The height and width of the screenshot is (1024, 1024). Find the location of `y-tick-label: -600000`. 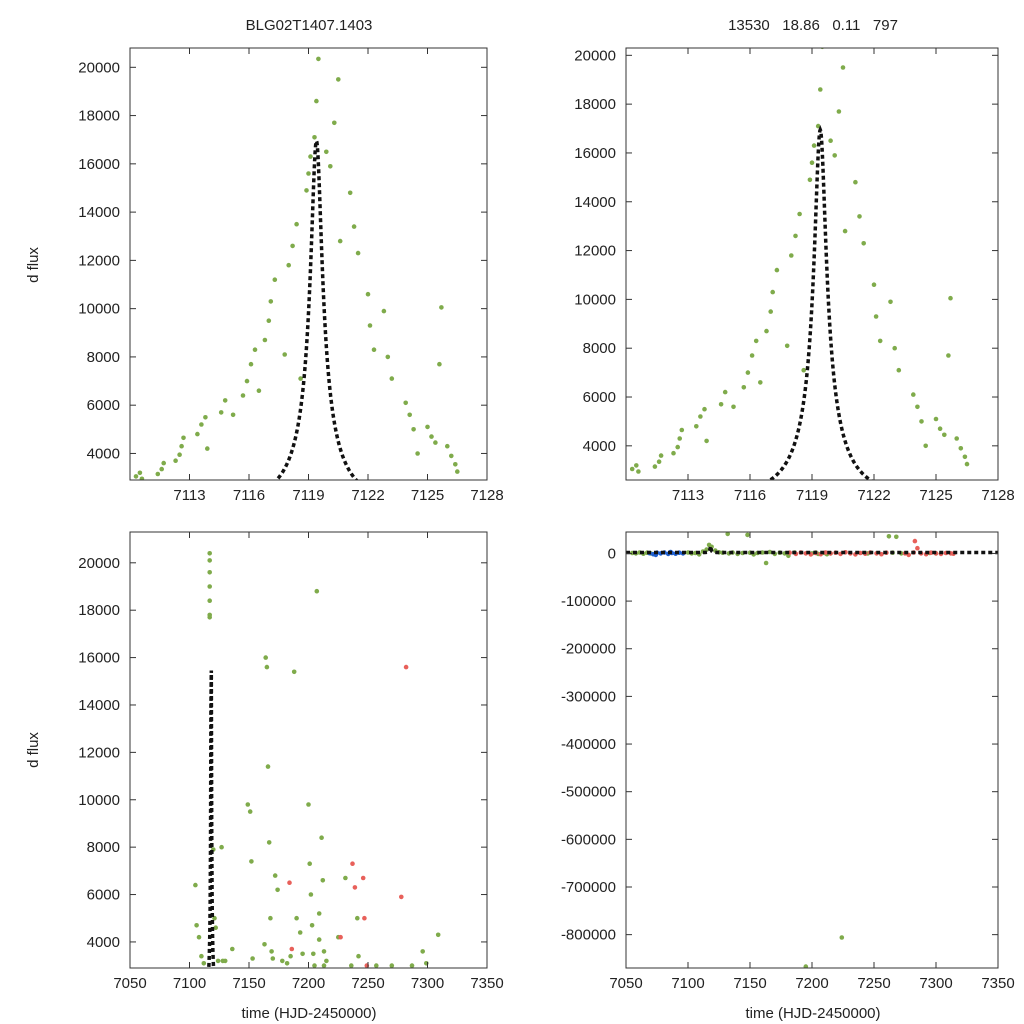

y-tick-label: -600000 is located at coordinates (588, 839).